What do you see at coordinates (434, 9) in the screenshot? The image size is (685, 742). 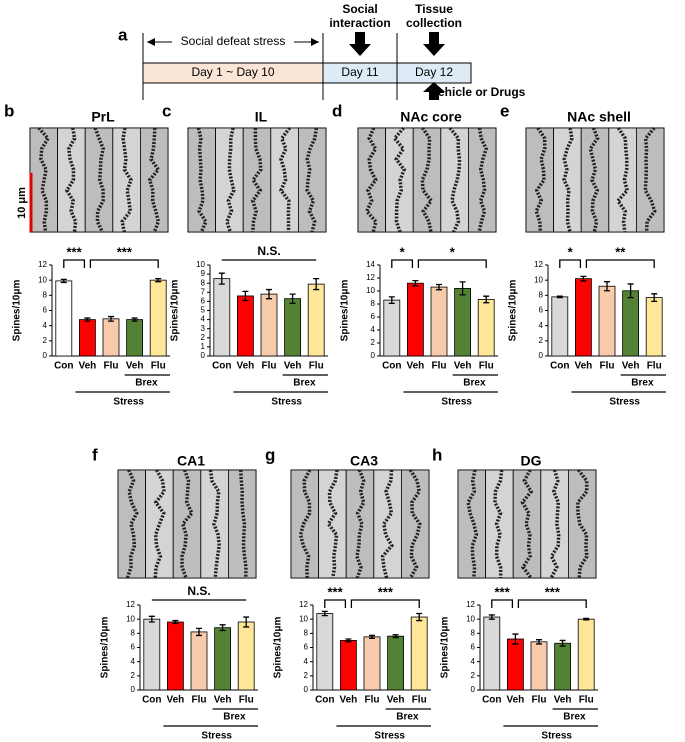 I see `event-label: Tissue` at bounding box center [434, 9].